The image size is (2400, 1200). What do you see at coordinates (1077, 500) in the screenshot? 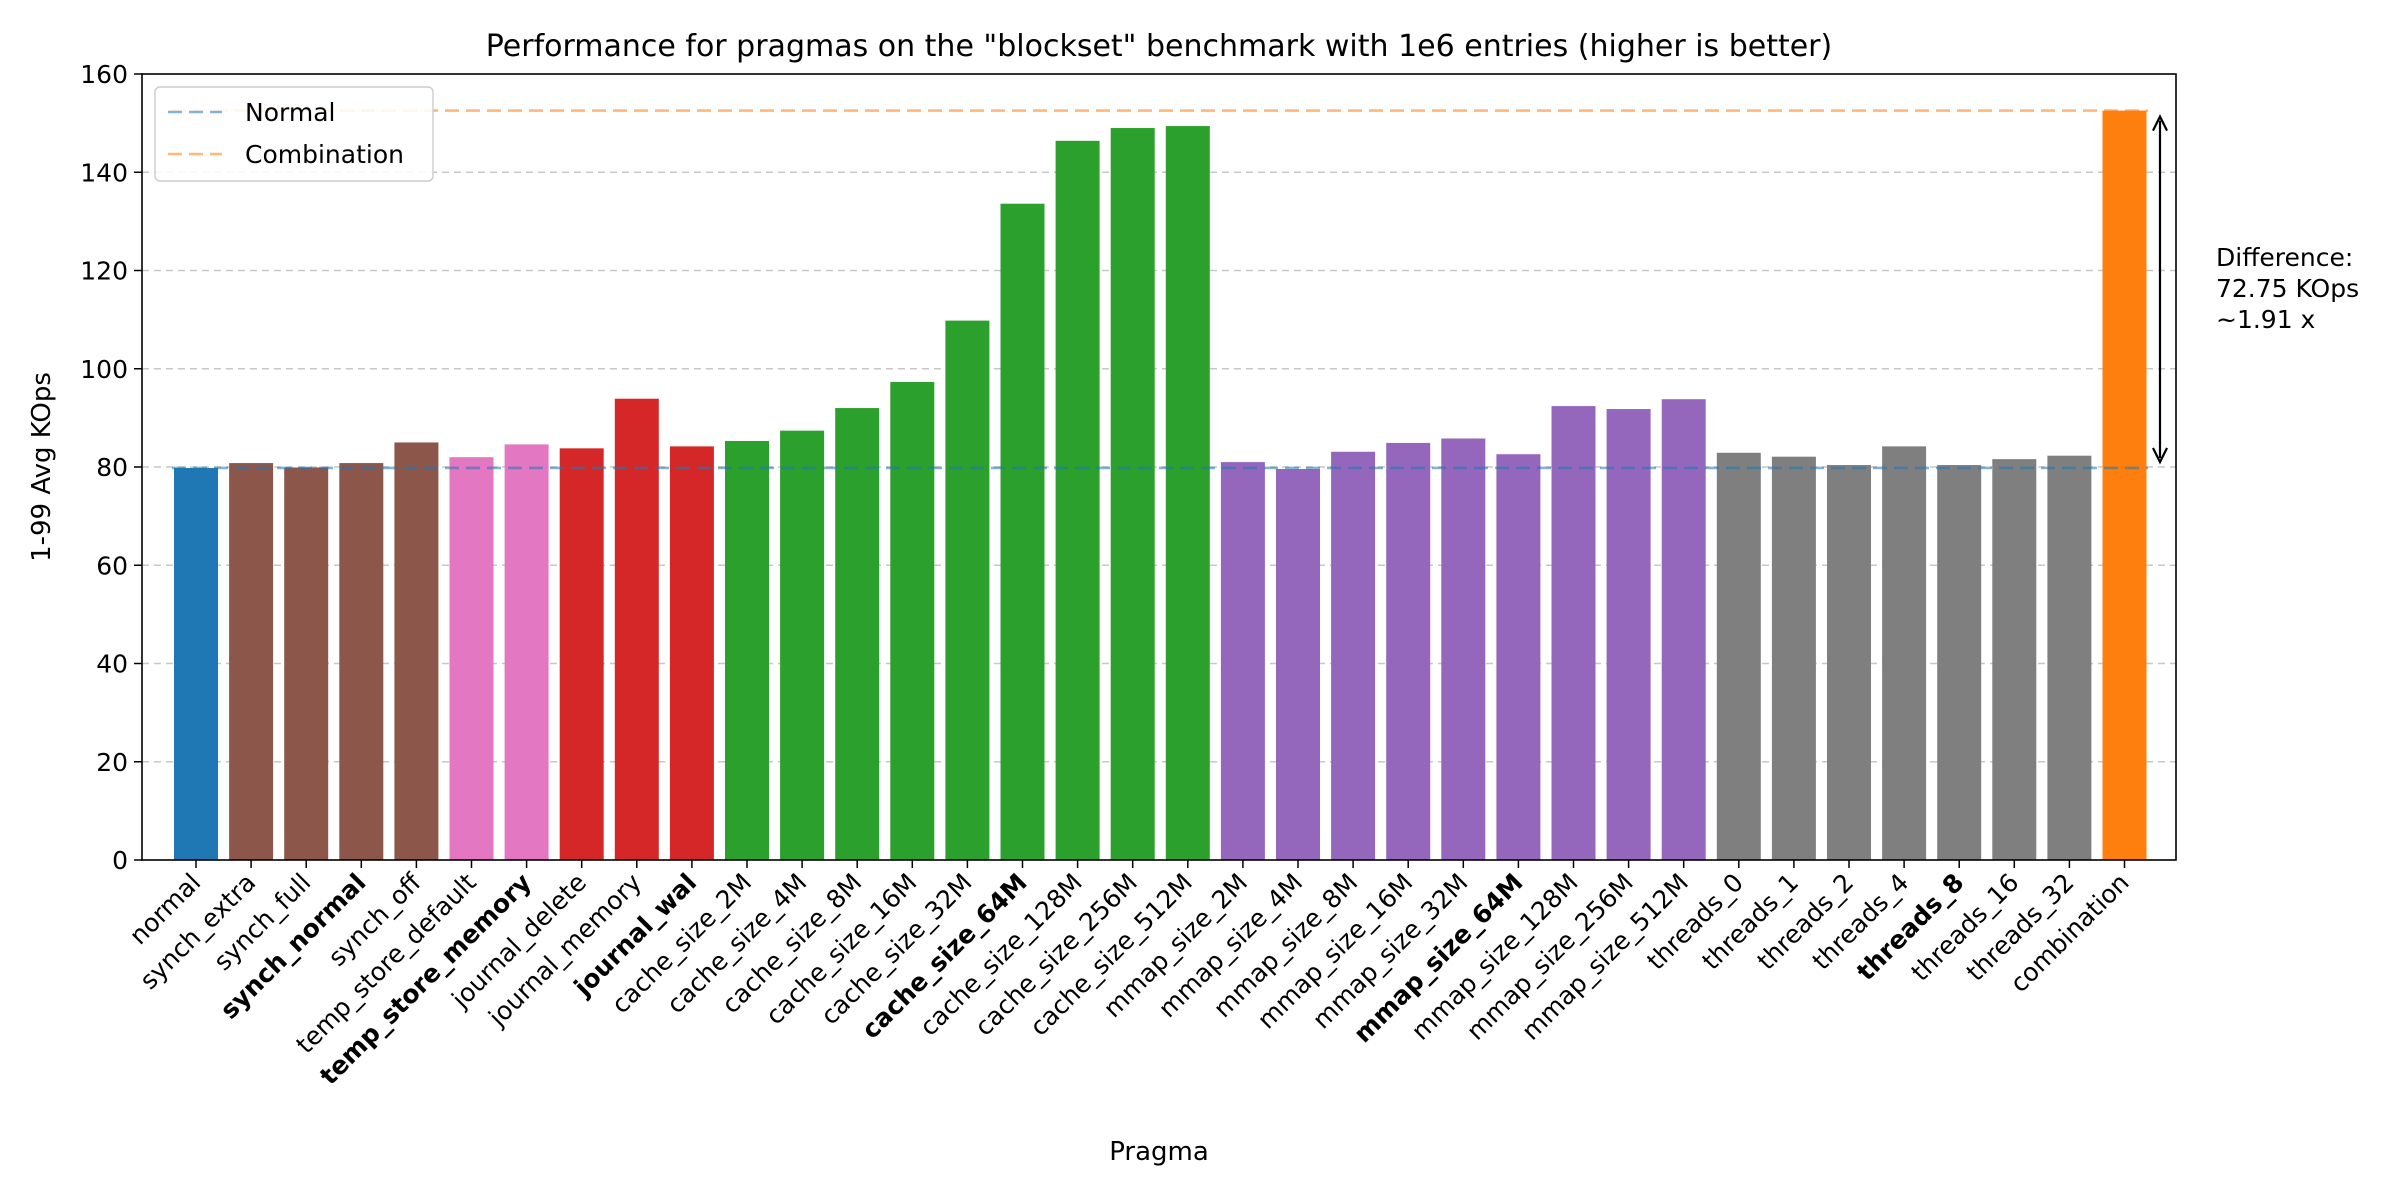
I see `bar-cache-size-128M` at bounding box center [1077, 500].